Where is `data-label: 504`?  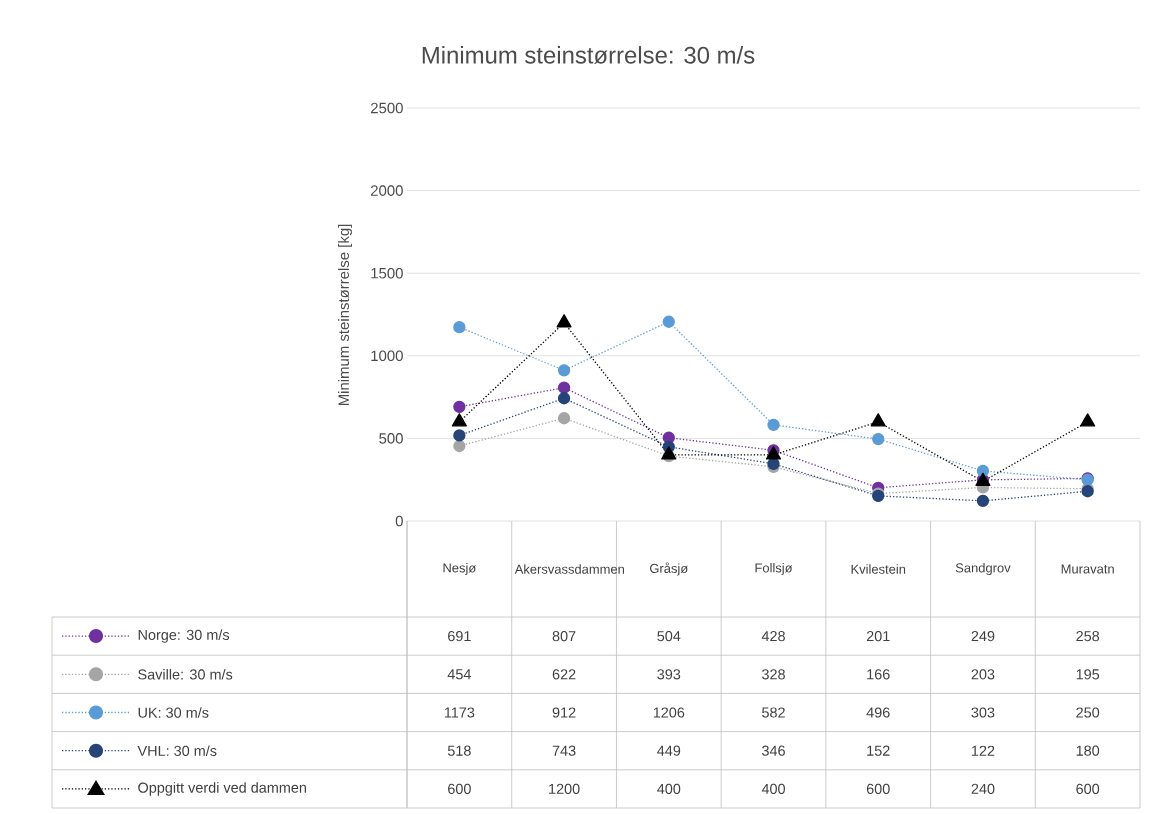 data-label: 504 is located at coordinates (669, 636).